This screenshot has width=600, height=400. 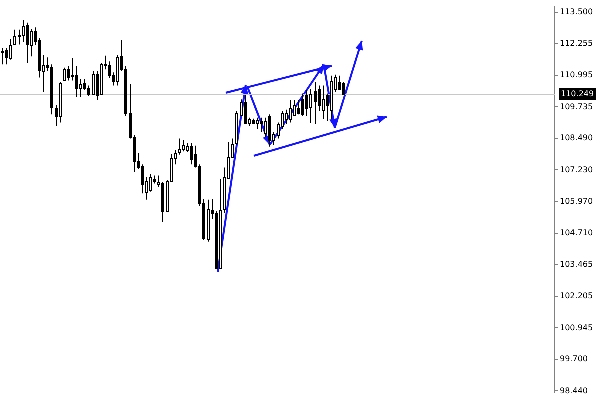 What do you see at coordinates (577, 233) in the screenshot?
I see `y-tick-label: 104.710` at bounding box center [577, 233].